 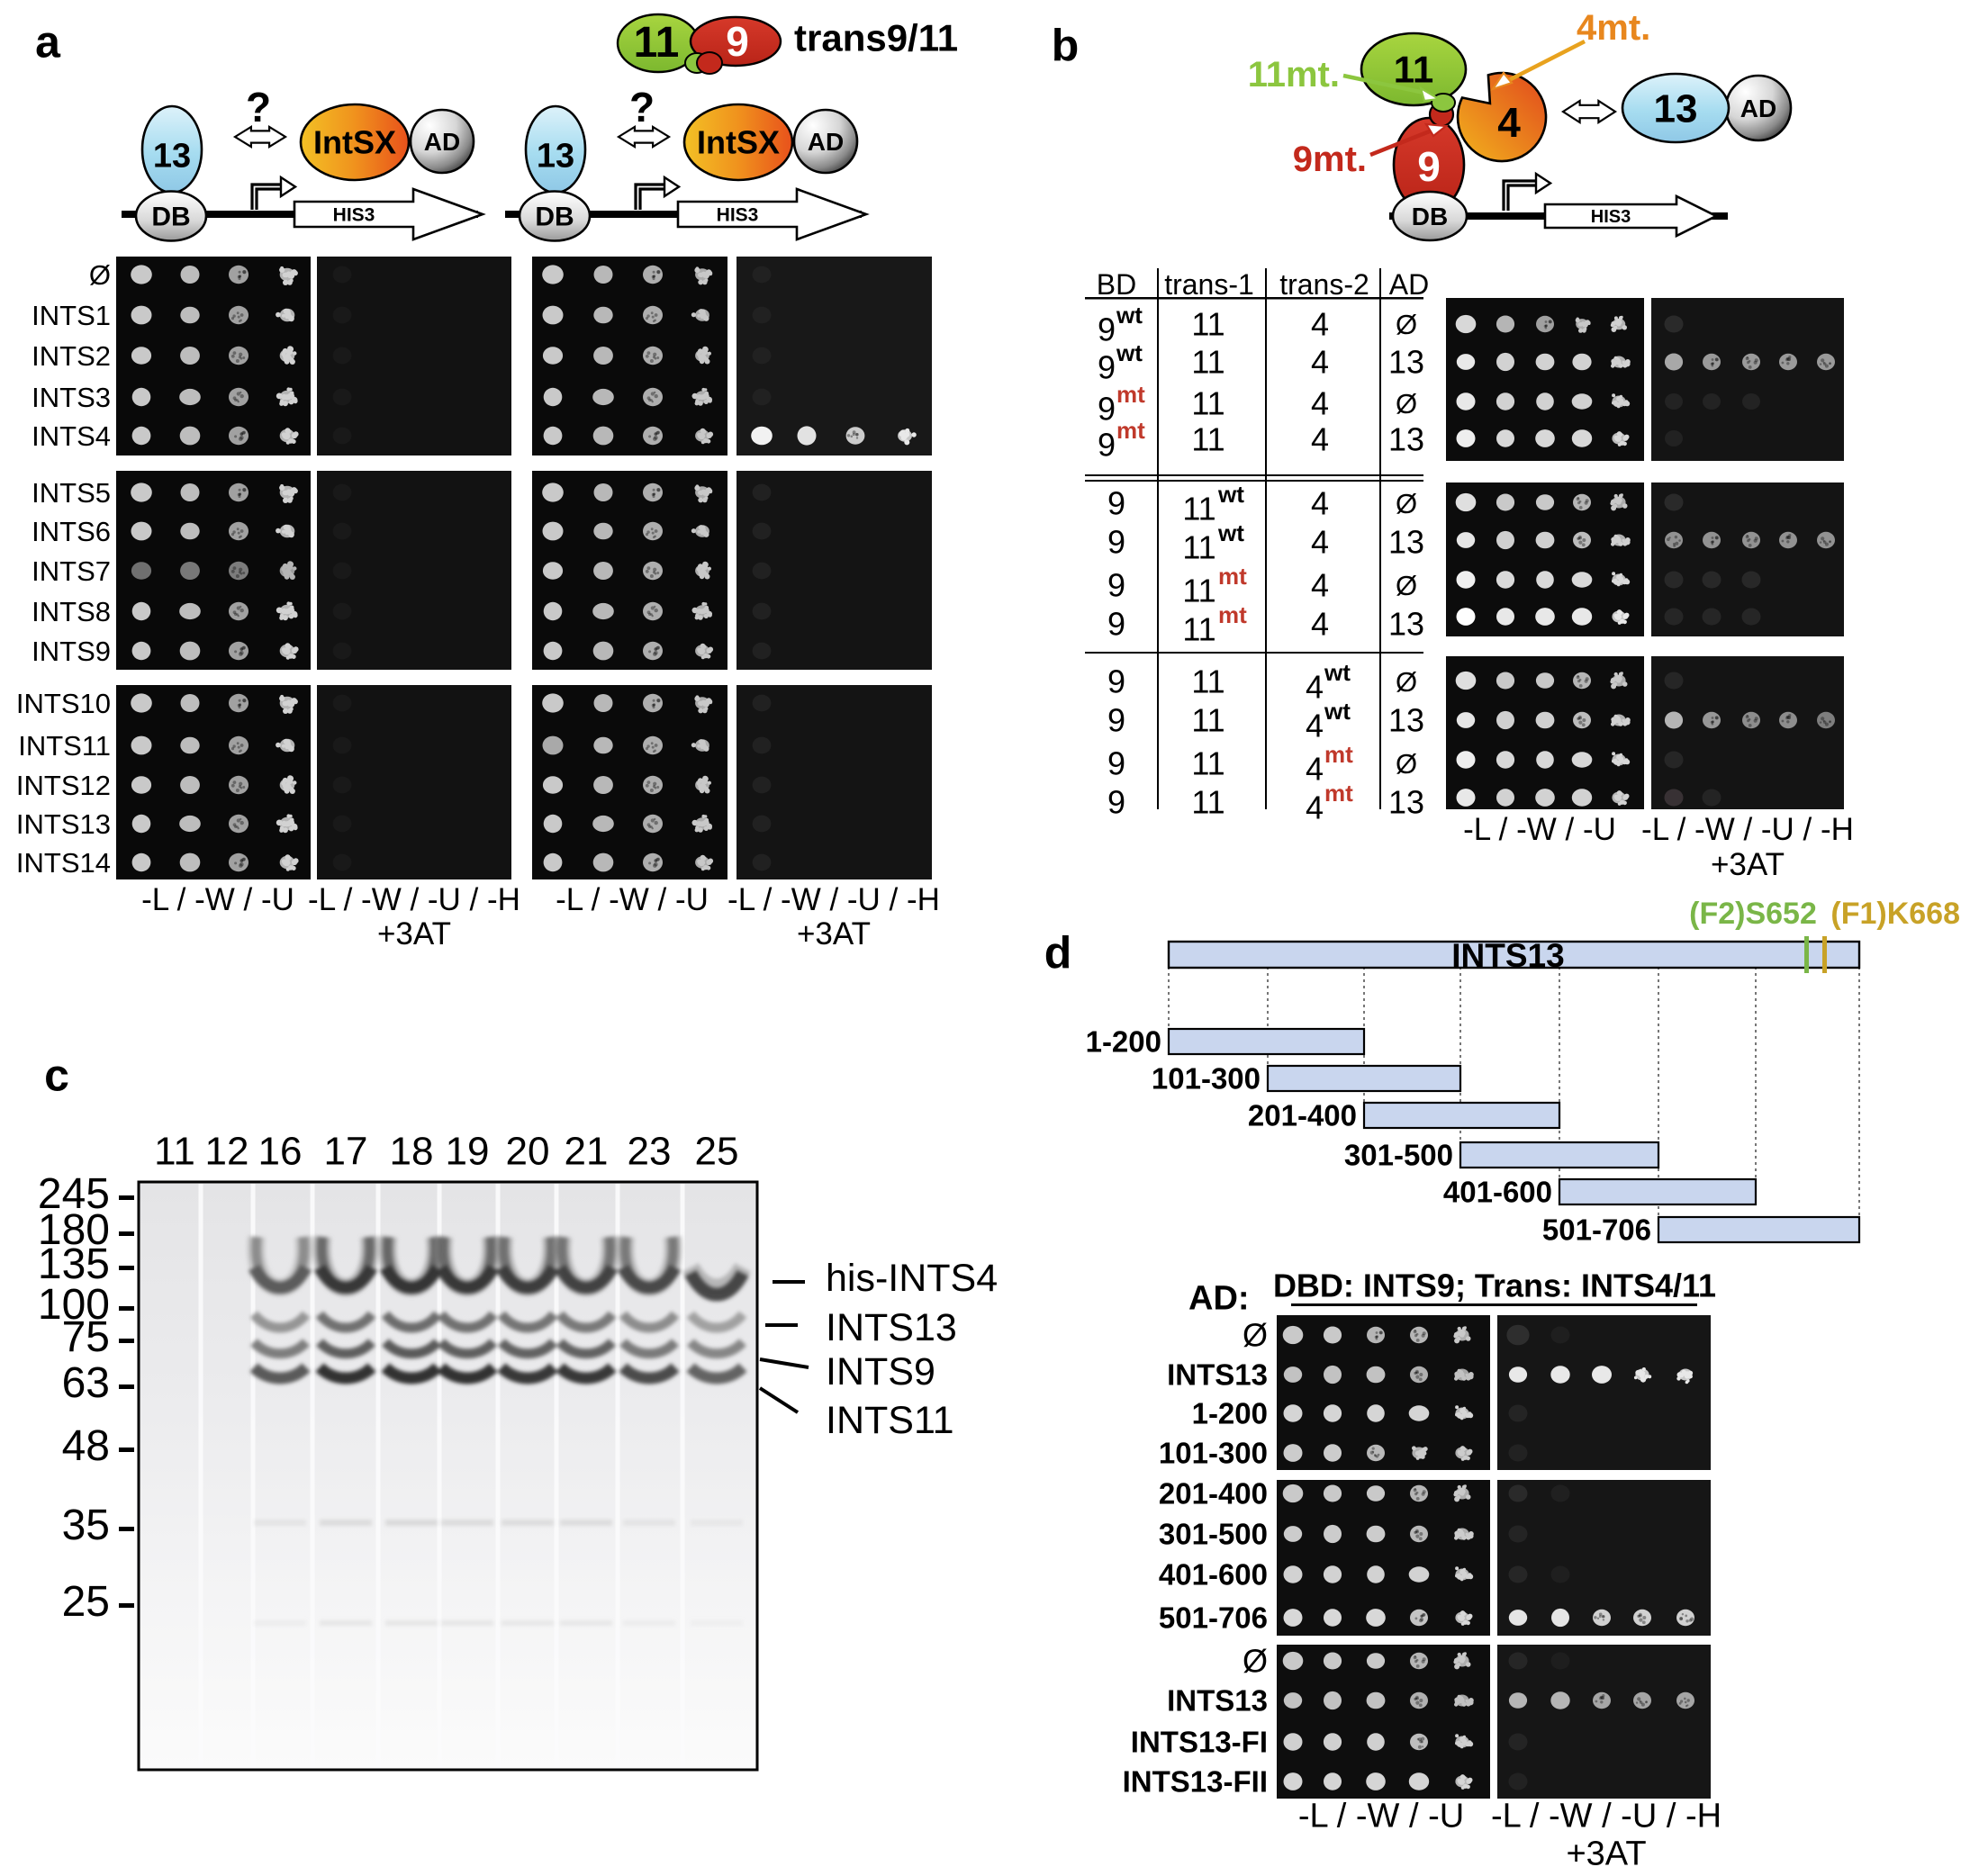 What do you see at coordinates (71, 531) in the screenshot?
I see `svg-text: INTS6` at bounding box center [71, 531].